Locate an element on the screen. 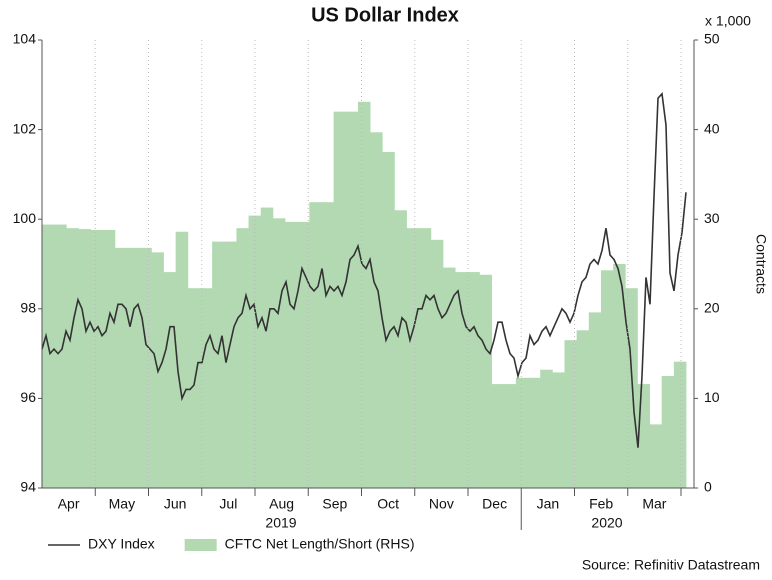  chart-title: US Dollar Index is located at coordinates (385, 15).